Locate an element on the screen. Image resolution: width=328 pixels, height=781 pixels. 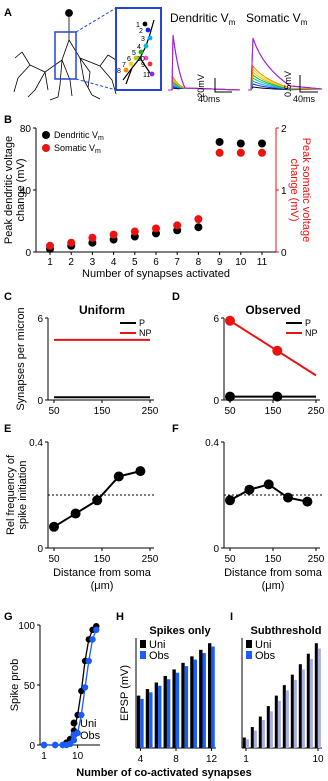
legend-label: Somatic Vm is located at coordinates (77, 149).